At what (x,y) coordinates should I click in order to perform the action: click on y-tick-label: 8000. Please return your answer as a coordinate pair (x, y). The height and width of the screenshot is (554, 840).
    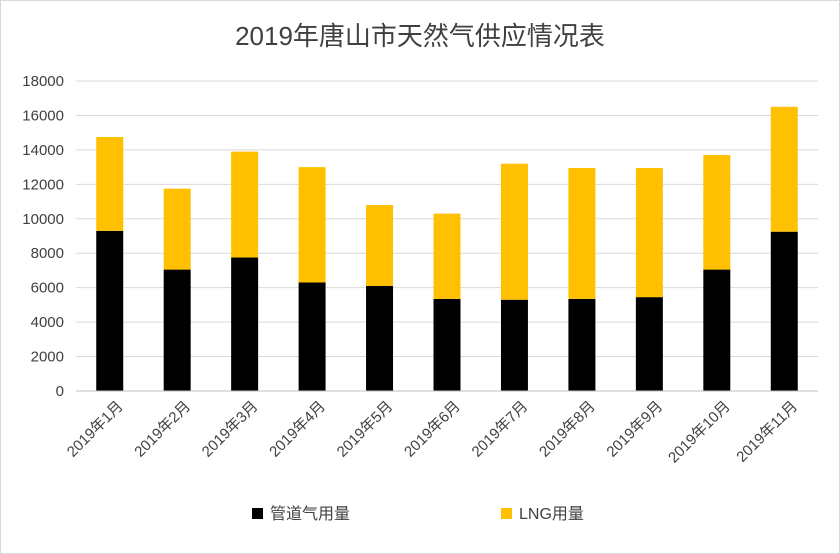
    Looking at the image, I should click on (47, 253).